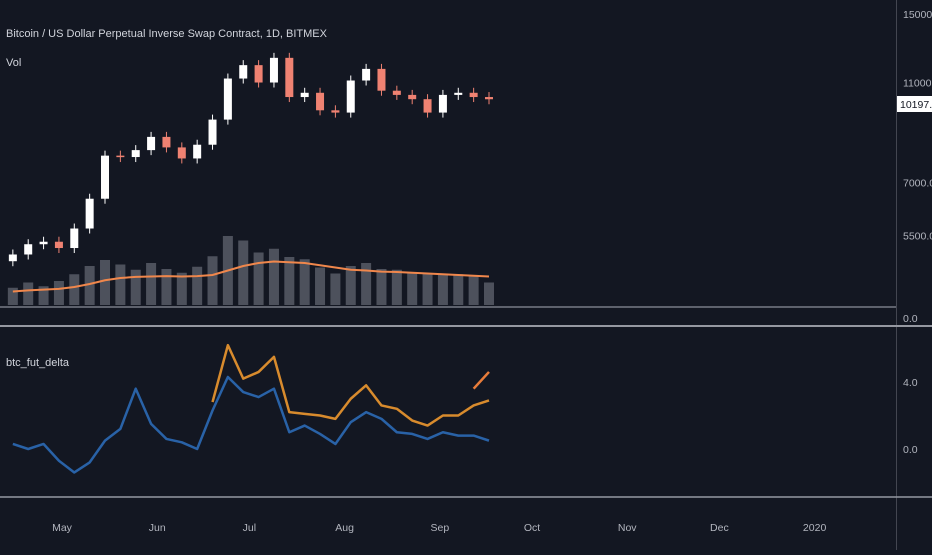 The height and width of the screenshot is (555, 932). I want to click on price-tick-label: 5500.0, so click(917, 237).